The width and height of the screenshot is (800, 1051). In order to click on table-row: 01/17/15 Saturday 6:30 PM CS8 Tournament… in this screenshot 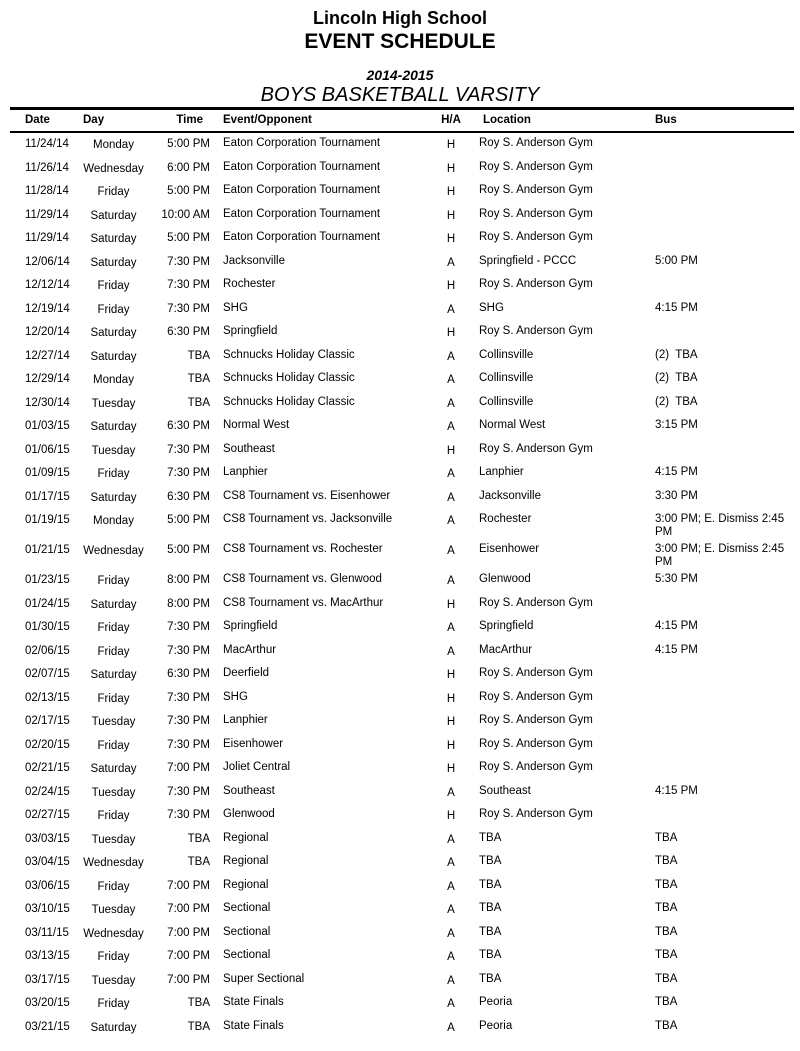, I will do `click(400, 498)`.